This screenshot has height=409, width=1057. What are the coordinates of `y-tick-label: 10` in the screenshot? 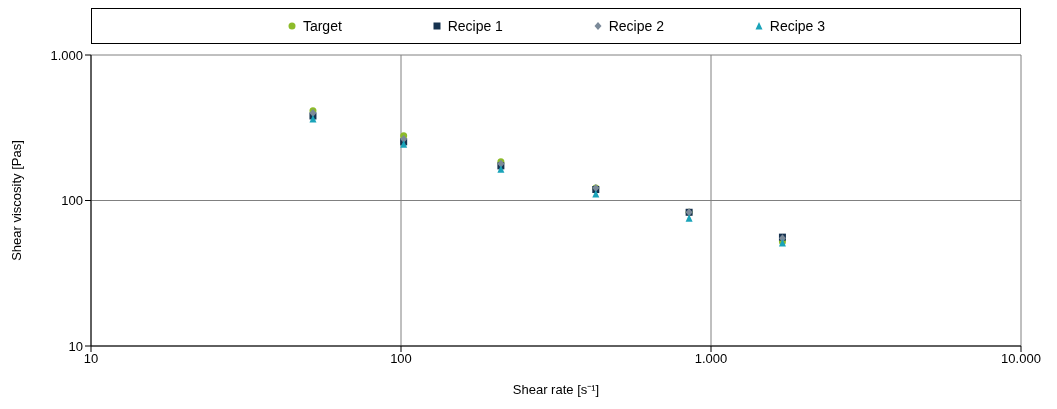 It's located at (75, 346).